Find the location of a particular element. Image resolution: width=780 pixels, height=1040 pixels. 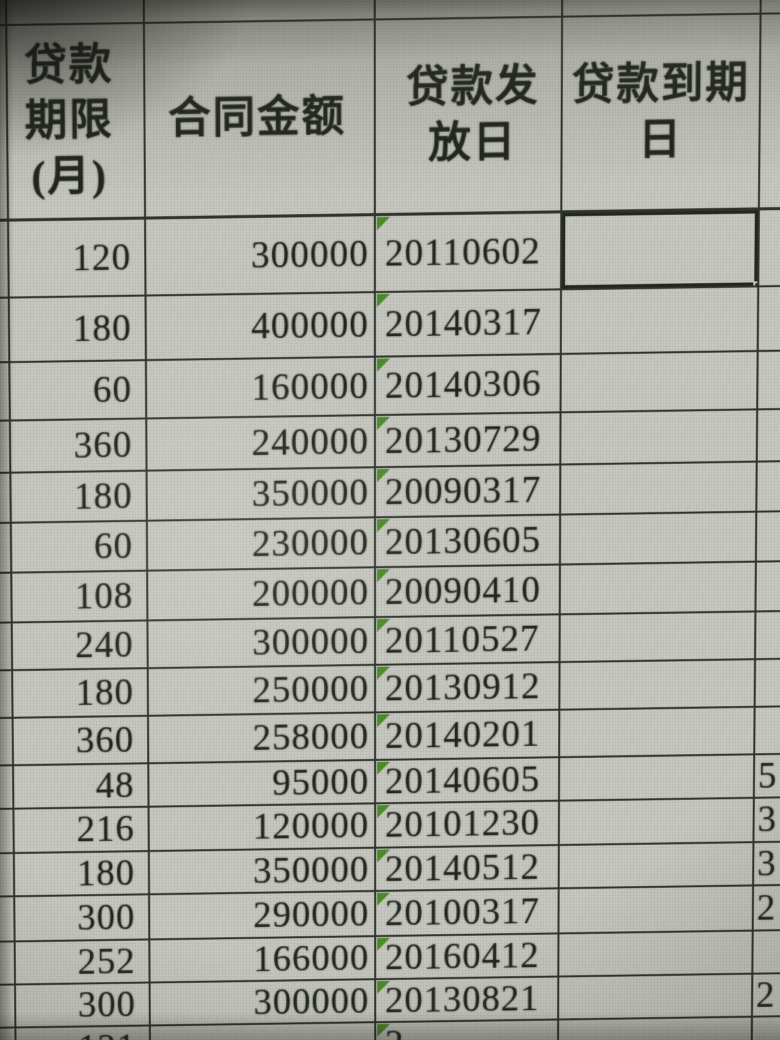

cell-issue-date: 20101230 is located at coordinates (468, 824).